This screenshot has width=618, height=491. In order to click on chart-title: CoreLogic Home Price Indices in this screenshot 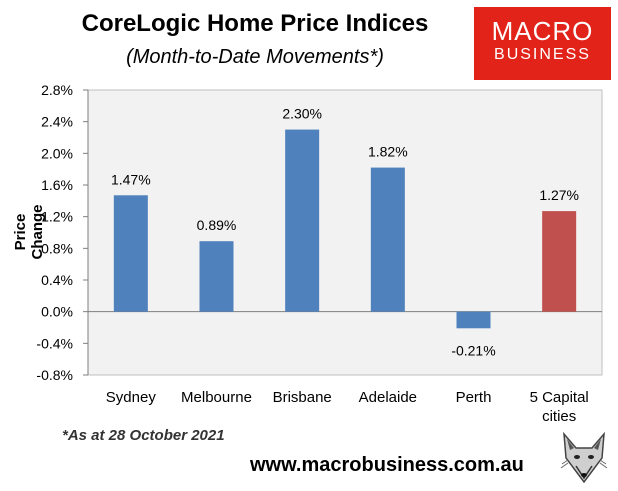, I will do `click(255, 23)`.